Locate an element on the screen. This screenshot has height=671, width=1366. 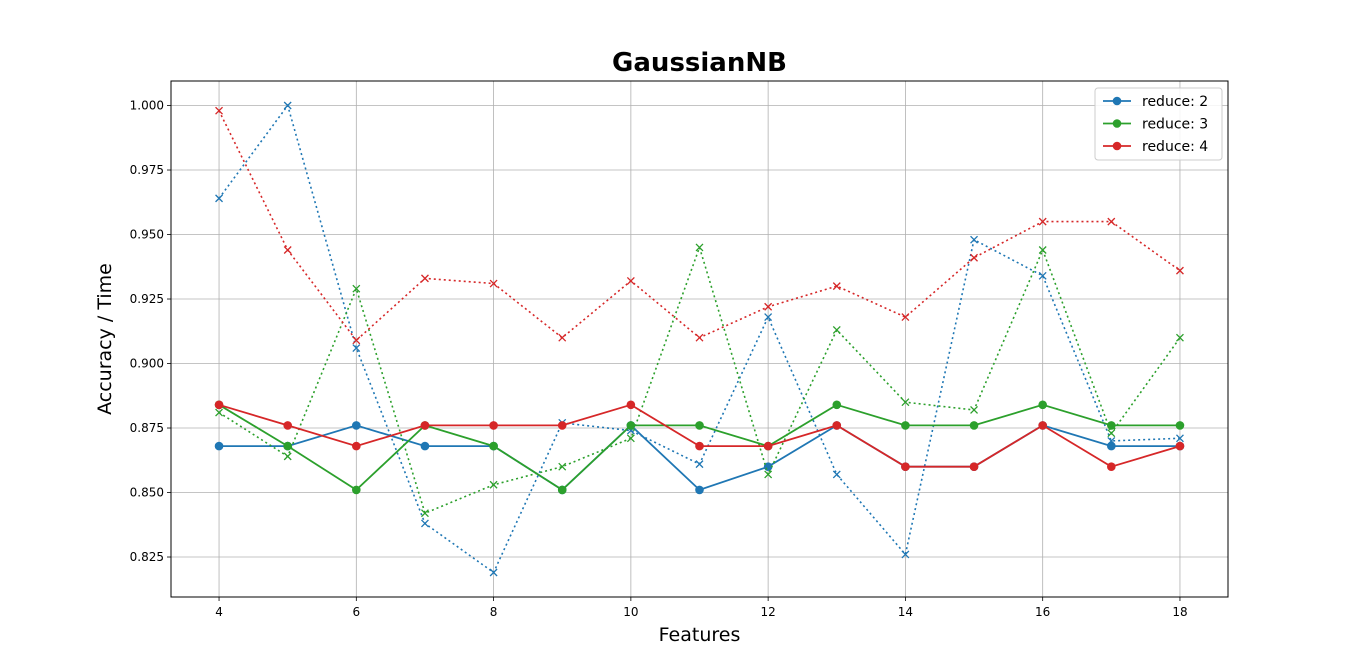
x-tick-label: 18 is located at coordinates (1179, 612).